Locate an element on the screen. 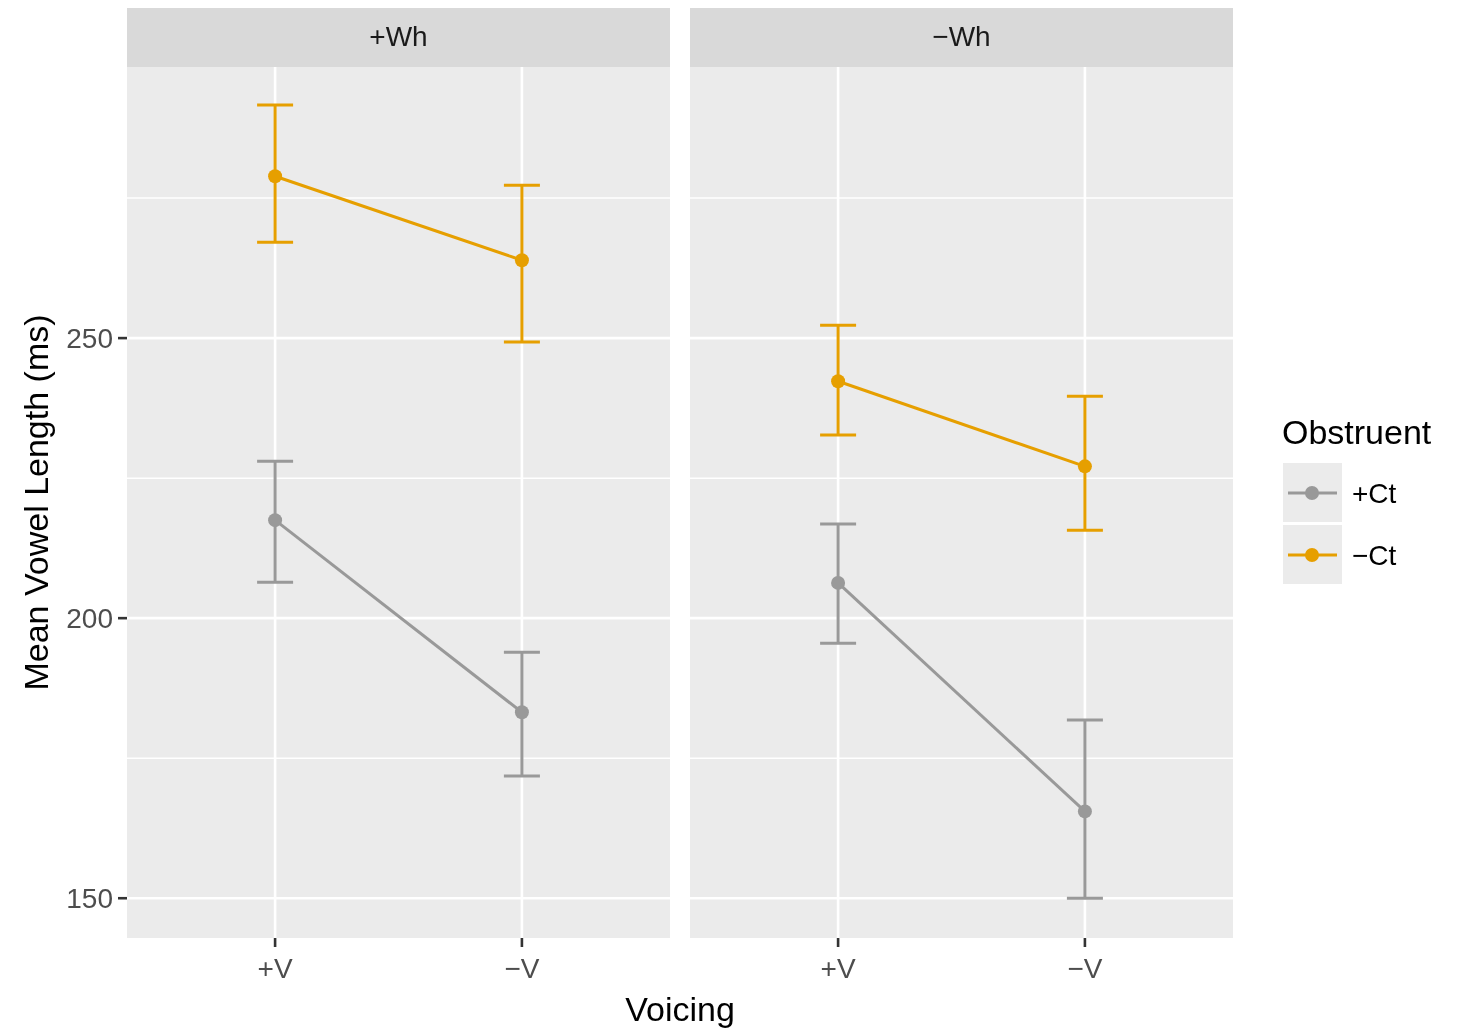 The height and width of the screenshot is (1034, 1468). chart-title: −Wh is located at coordinates (961, 36).